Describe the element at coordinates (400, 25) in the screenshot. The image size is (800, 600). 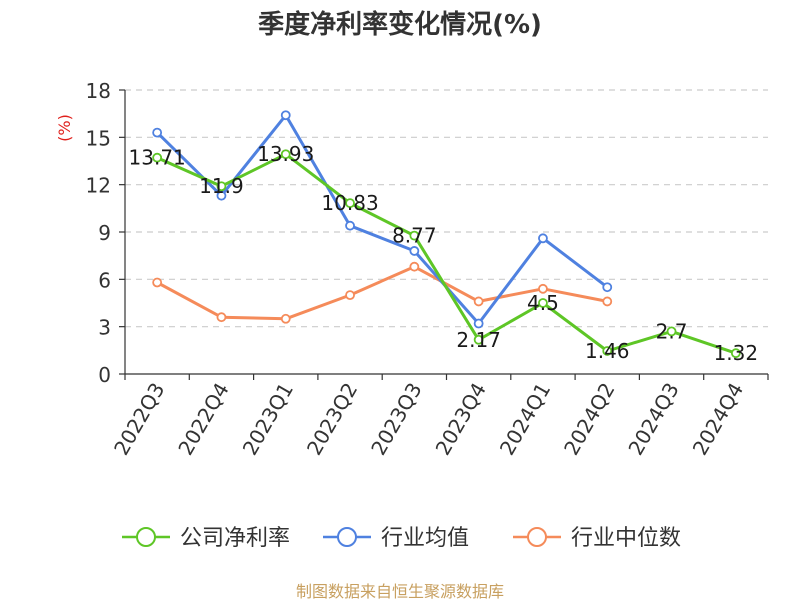
I see `chart-title: 季度净利率变化情况(%)` at that location.